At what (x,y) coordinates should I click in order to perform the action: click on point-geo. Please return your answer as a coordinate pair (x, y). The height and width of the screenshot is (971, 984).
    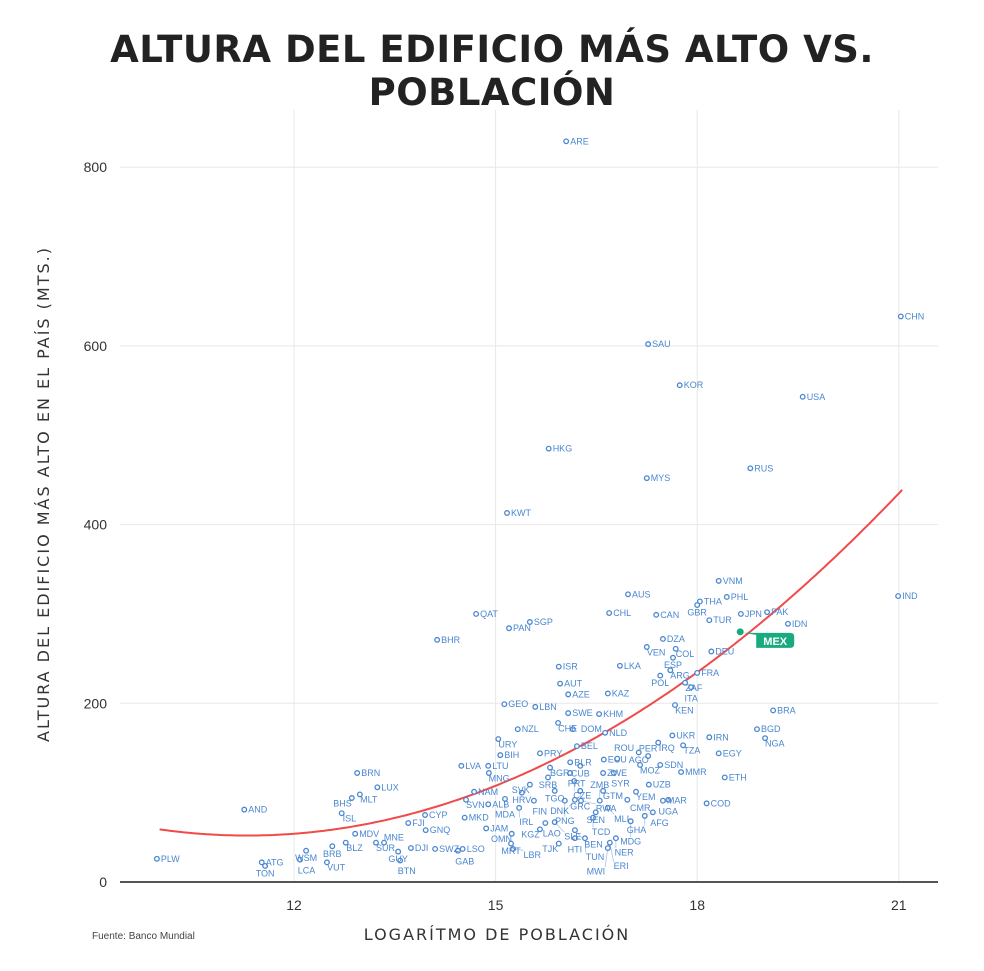
    Looking at the image, I should click on (504, 704).